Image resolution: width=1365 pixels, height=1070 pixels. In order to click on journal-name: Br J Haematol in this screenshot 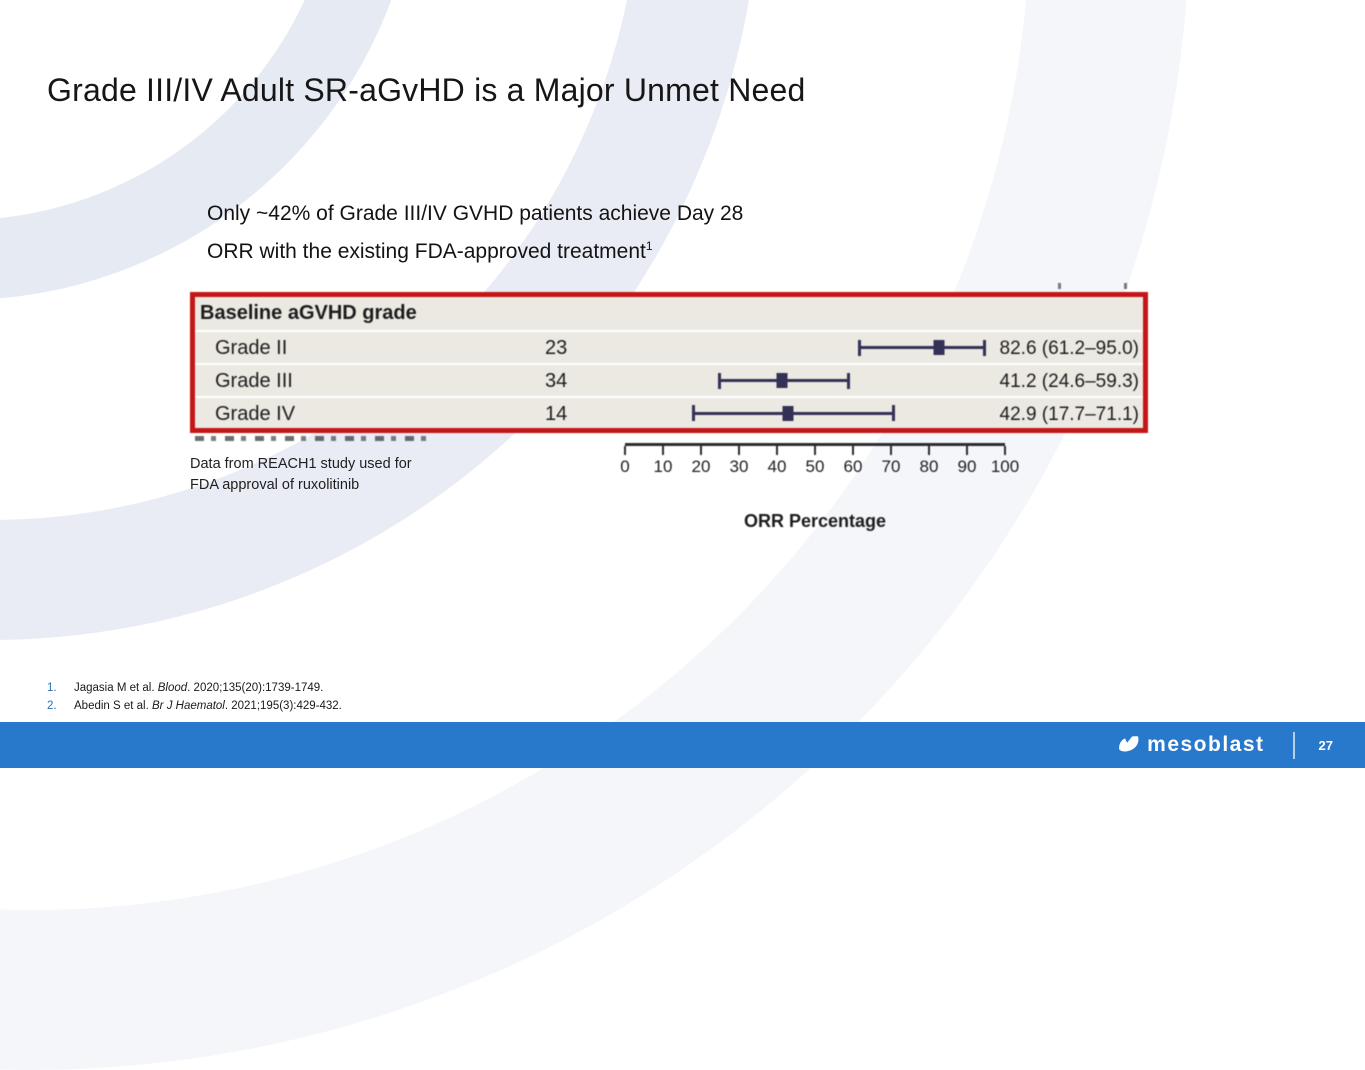, I will do `click(188, 706)`.